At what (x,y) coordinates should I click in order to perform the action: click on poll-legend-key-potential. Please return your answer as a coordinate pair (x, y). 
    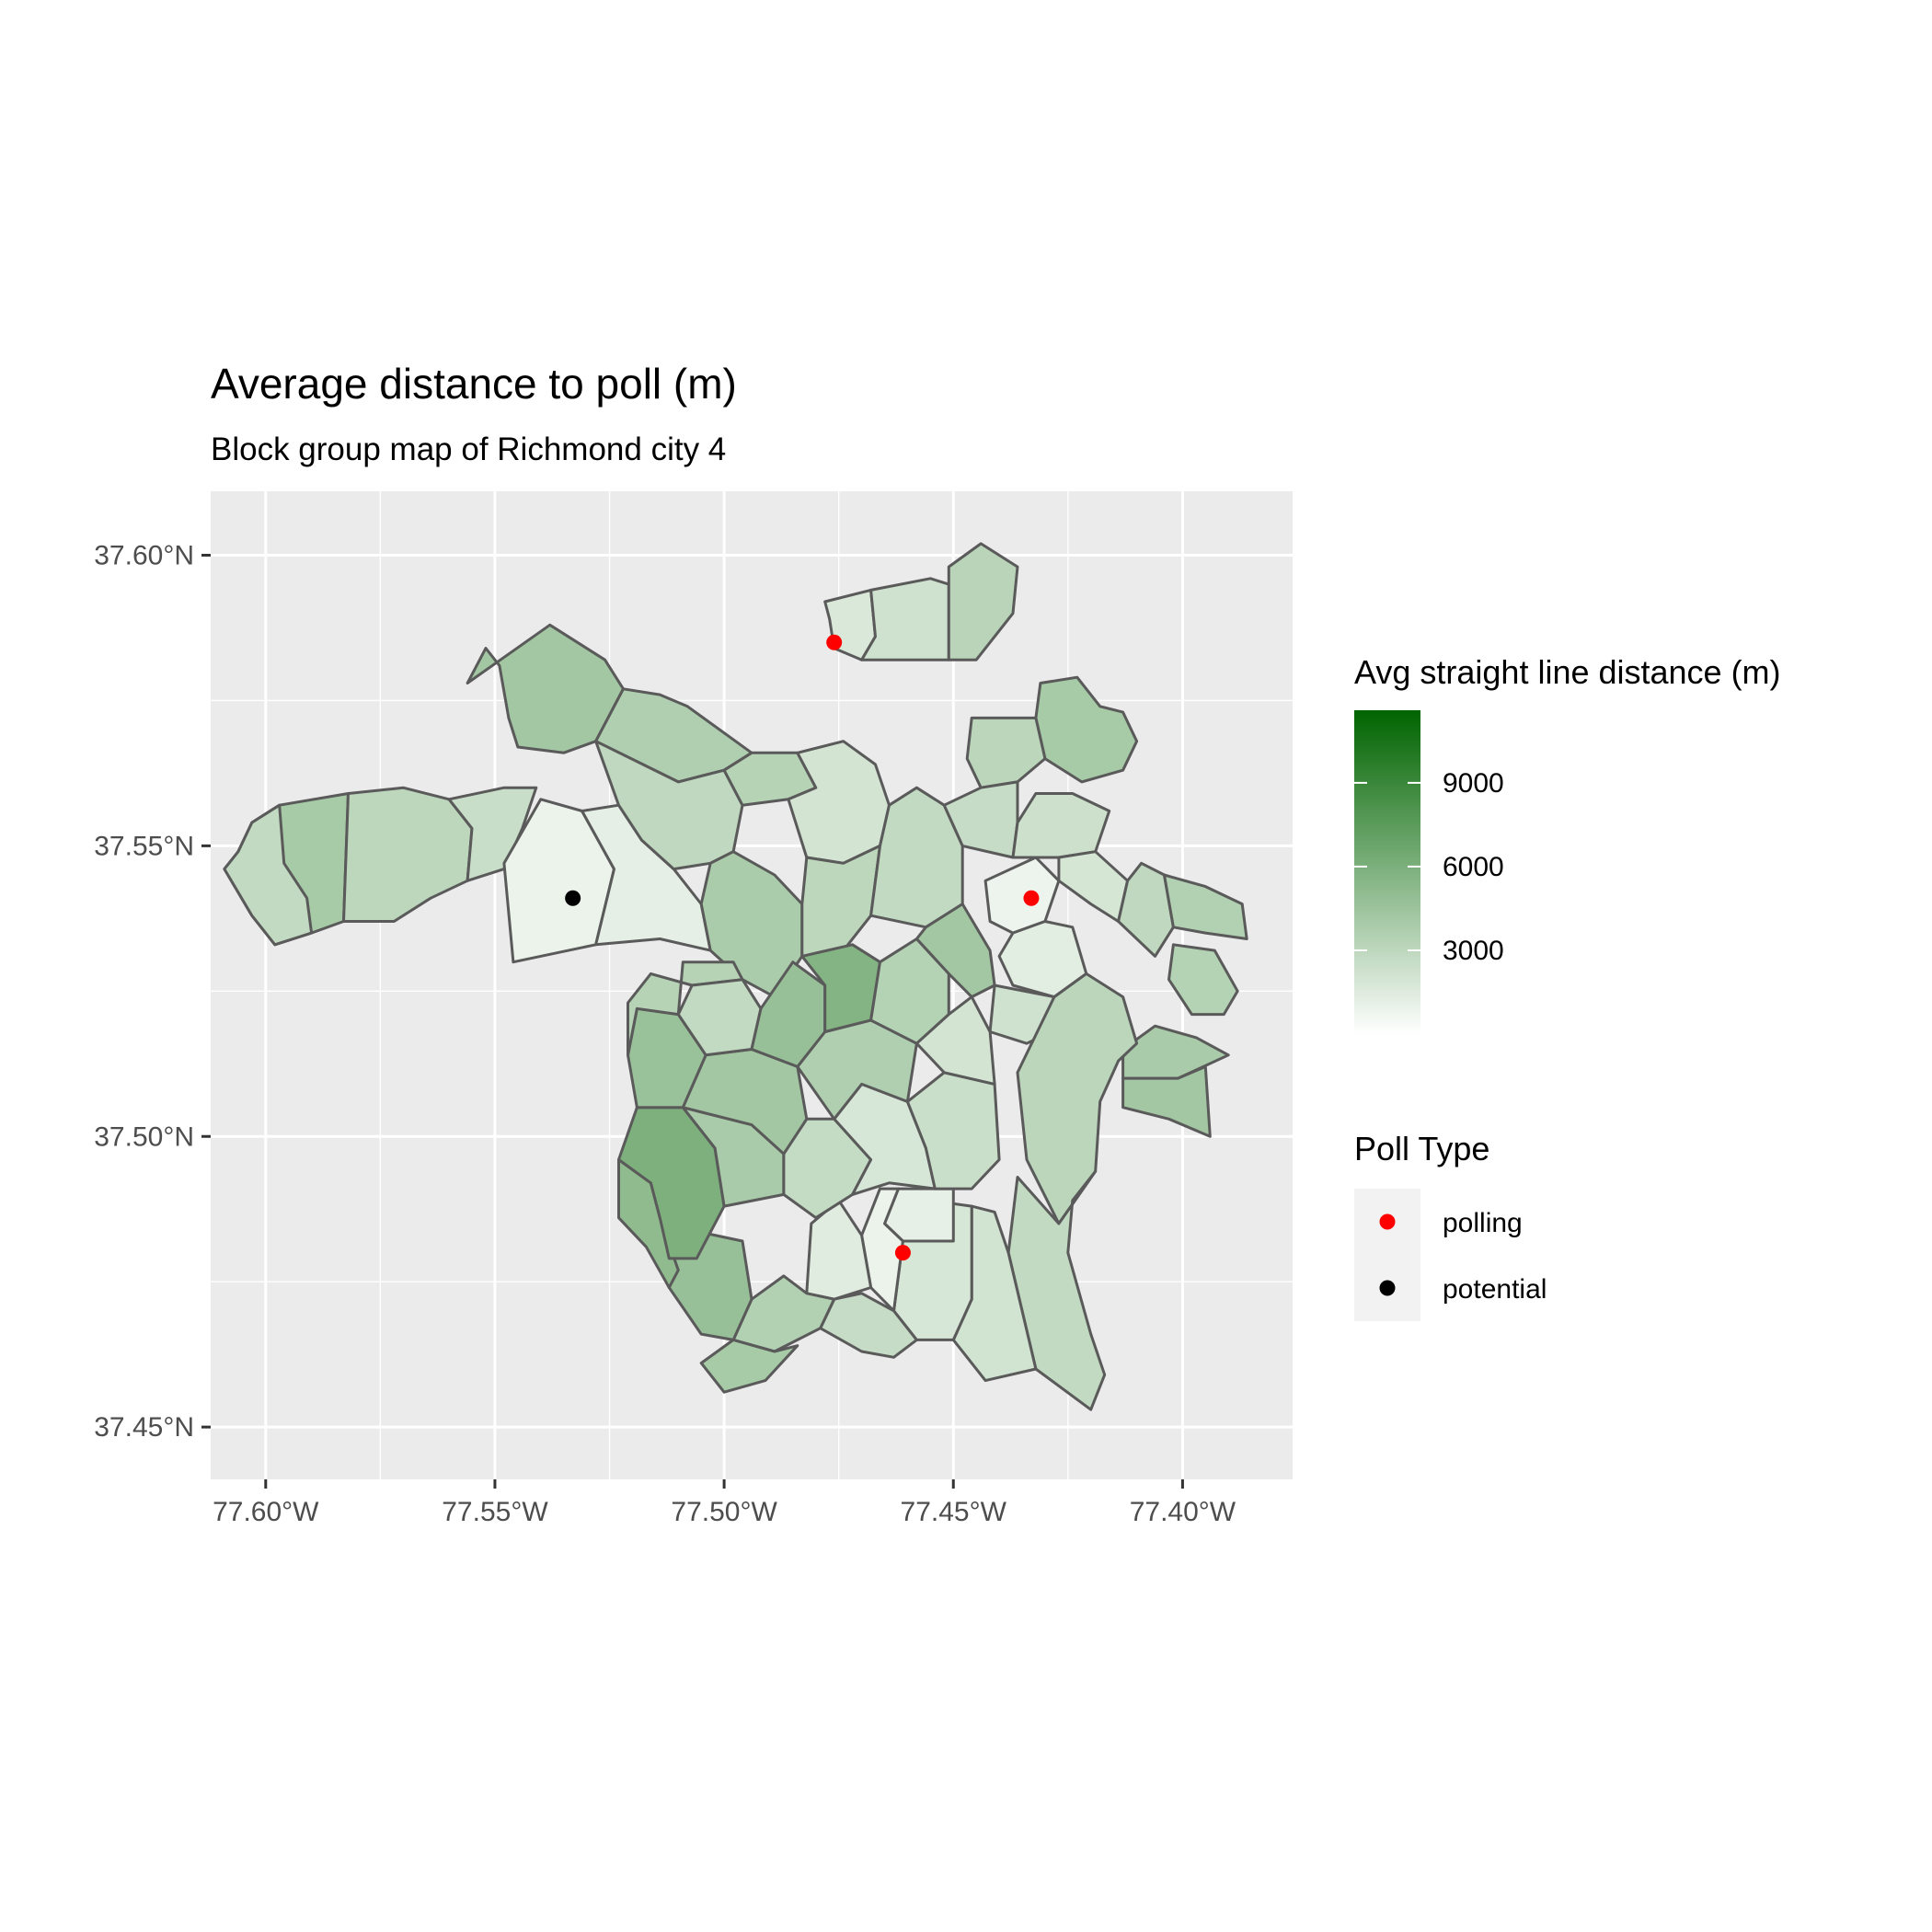
    Looking at the image, I should click on (1387, 1288).